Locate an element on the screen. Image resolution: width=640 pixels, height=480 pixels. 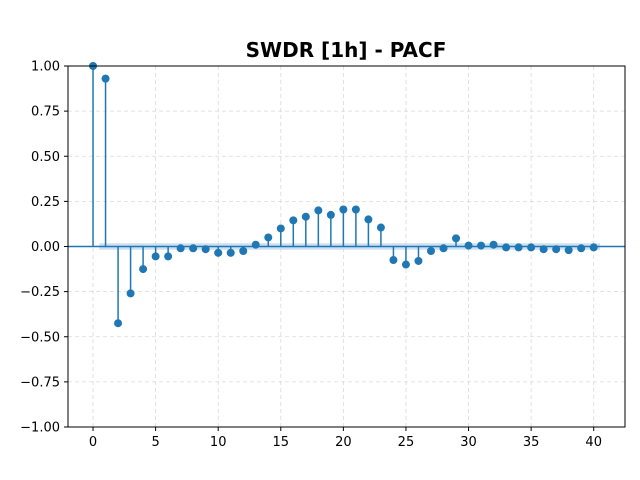
y-tick-label: −0.25 is located at coordinates (40, 292).